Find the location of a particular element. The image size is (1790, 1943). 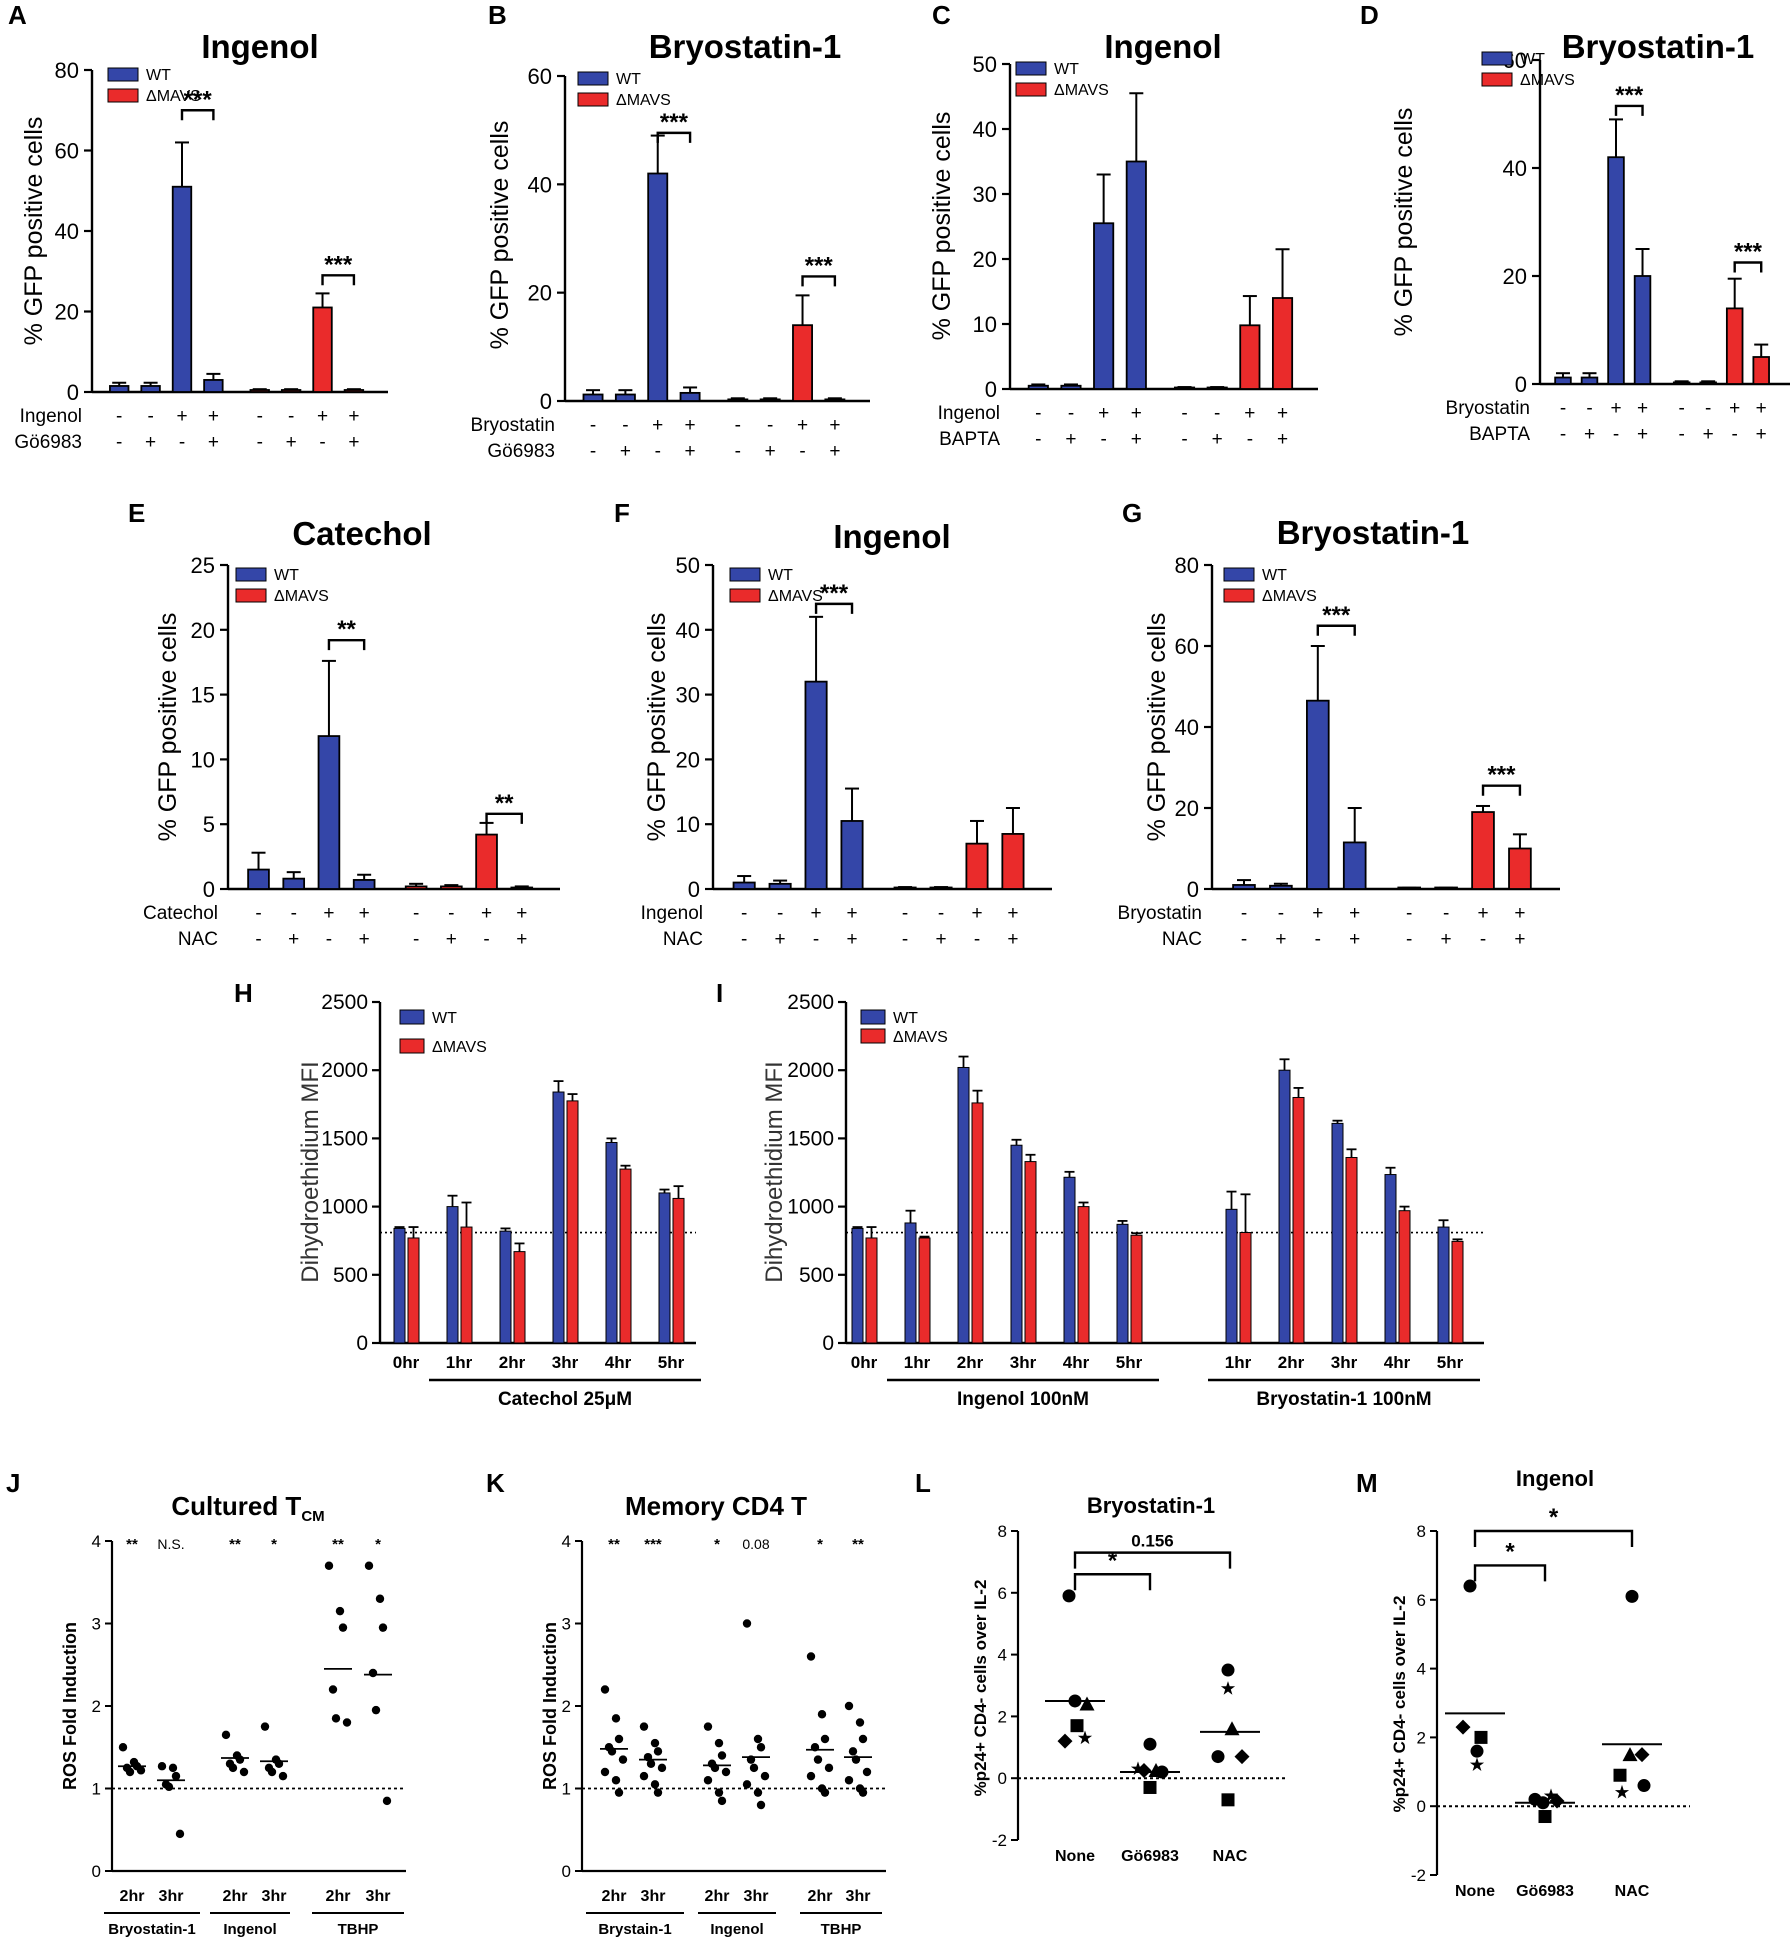

panel-c-legend-mavs-label: ΔMAVS is located at coordinates (1081, 90).